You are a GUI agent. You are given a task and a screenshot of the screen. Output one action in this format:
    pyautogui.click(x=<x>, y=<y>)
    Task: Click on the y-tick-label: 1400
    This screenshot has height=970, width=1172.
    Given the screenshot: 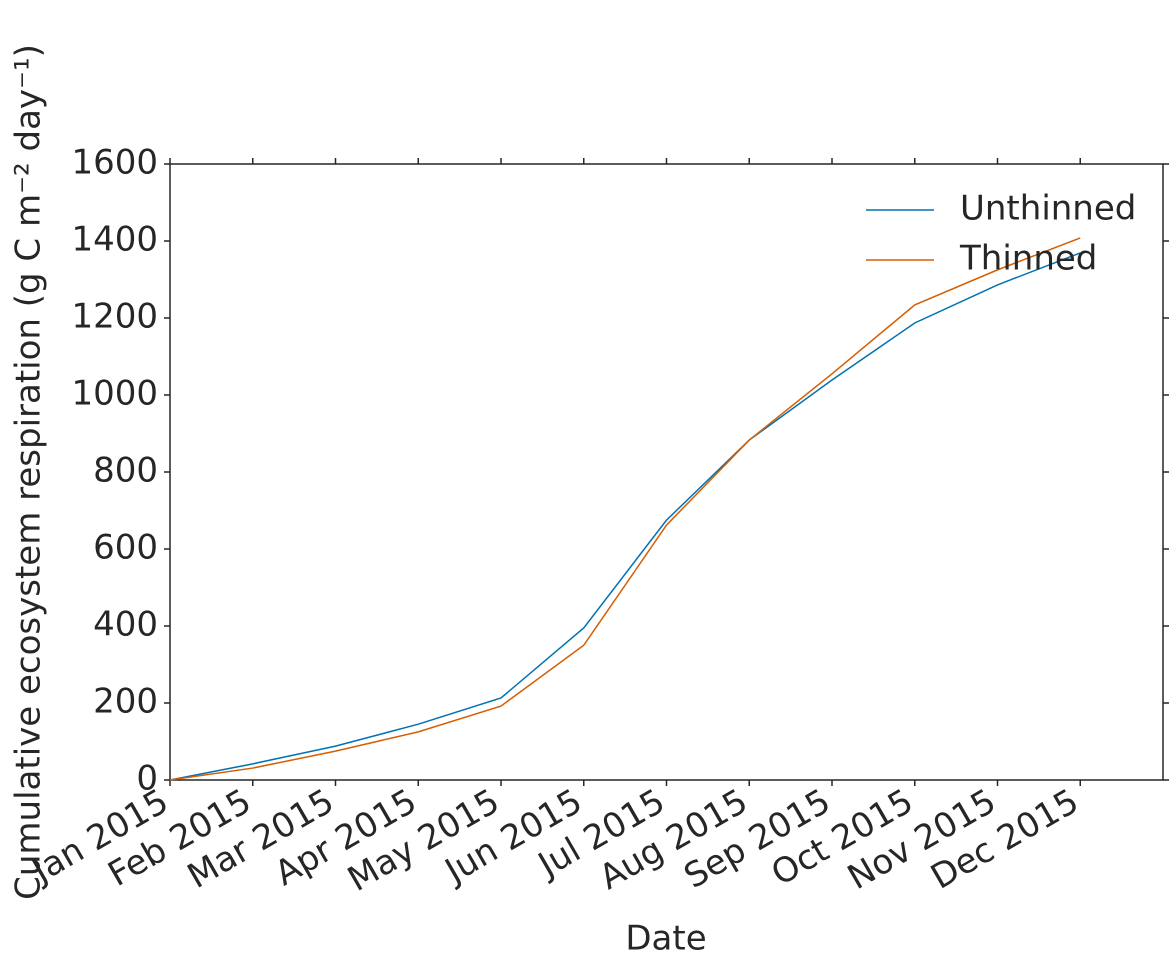 What is the action you would take?
    pyautogui.click(x=114, y=240)
    